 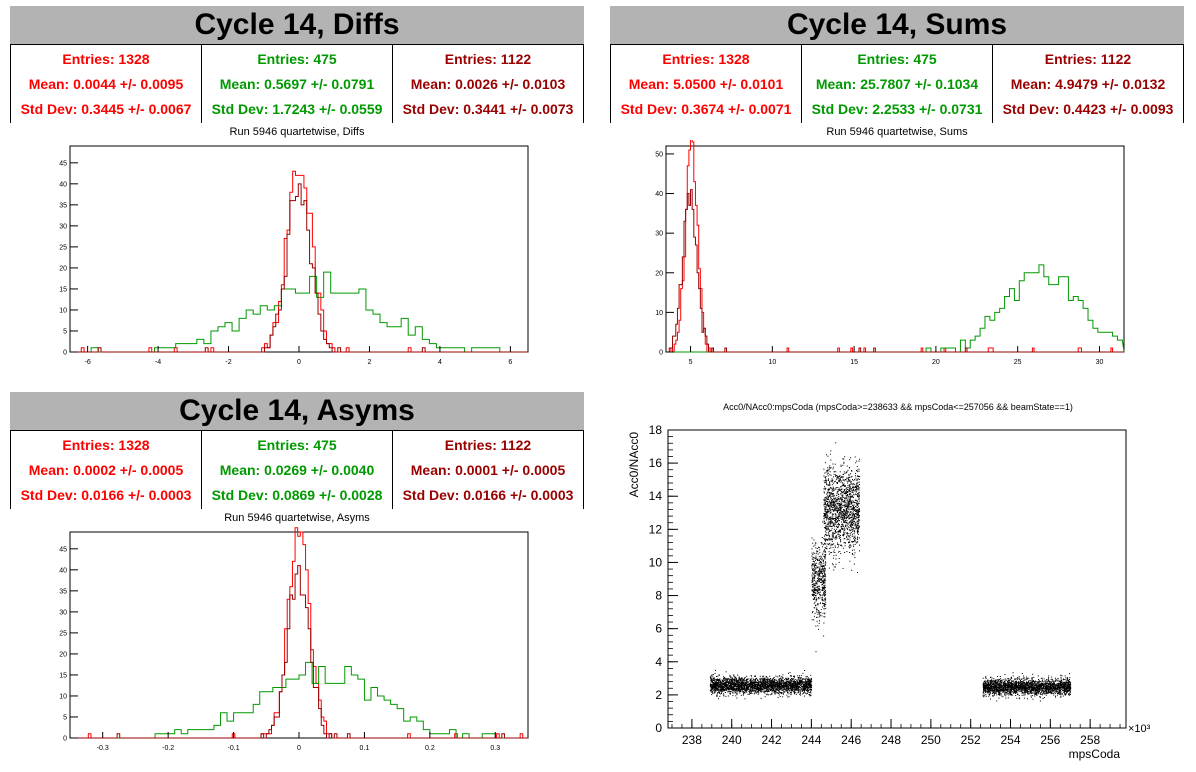 What do you see at coordinates (897, 108) in the screenshot?
I see `stat-std: Std Dev: 2.2533 +/- 0.0731` at bounding box center [897, 108].